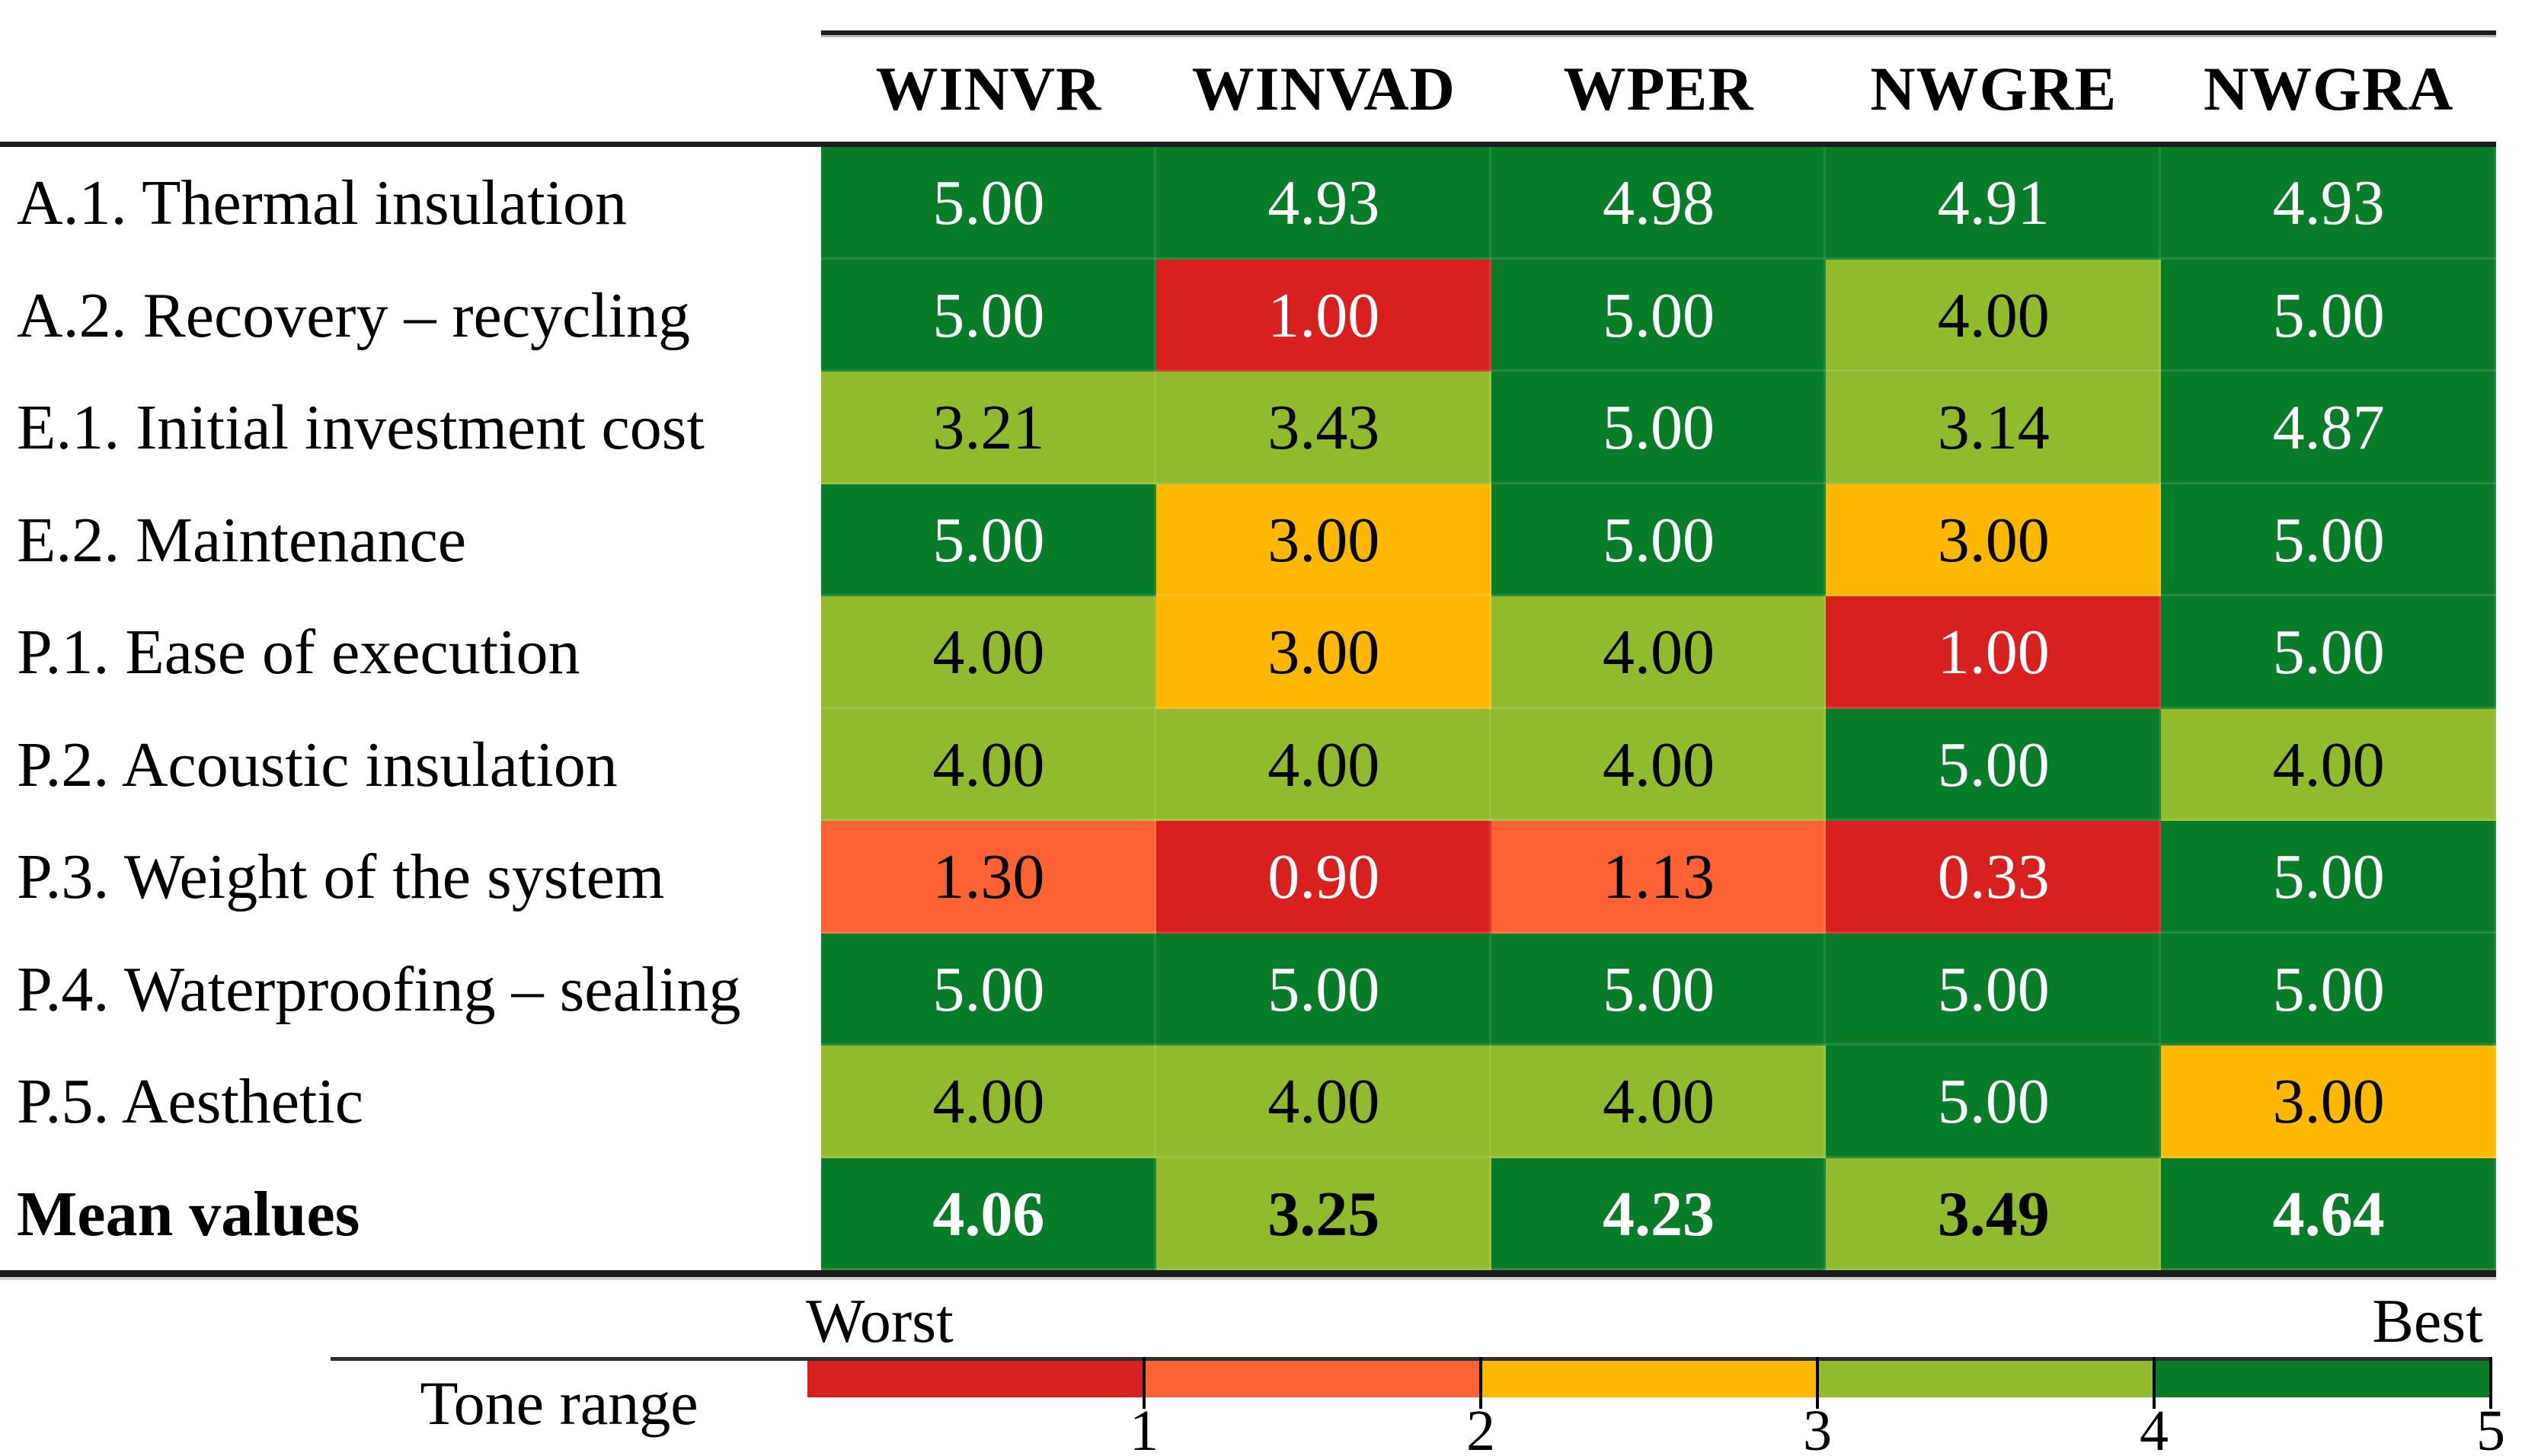 The image size is (2522, 1456). Describe the element at coordinates (1480, 1427) in the screenshot. I see `legend-tick-label: 2` at that location.